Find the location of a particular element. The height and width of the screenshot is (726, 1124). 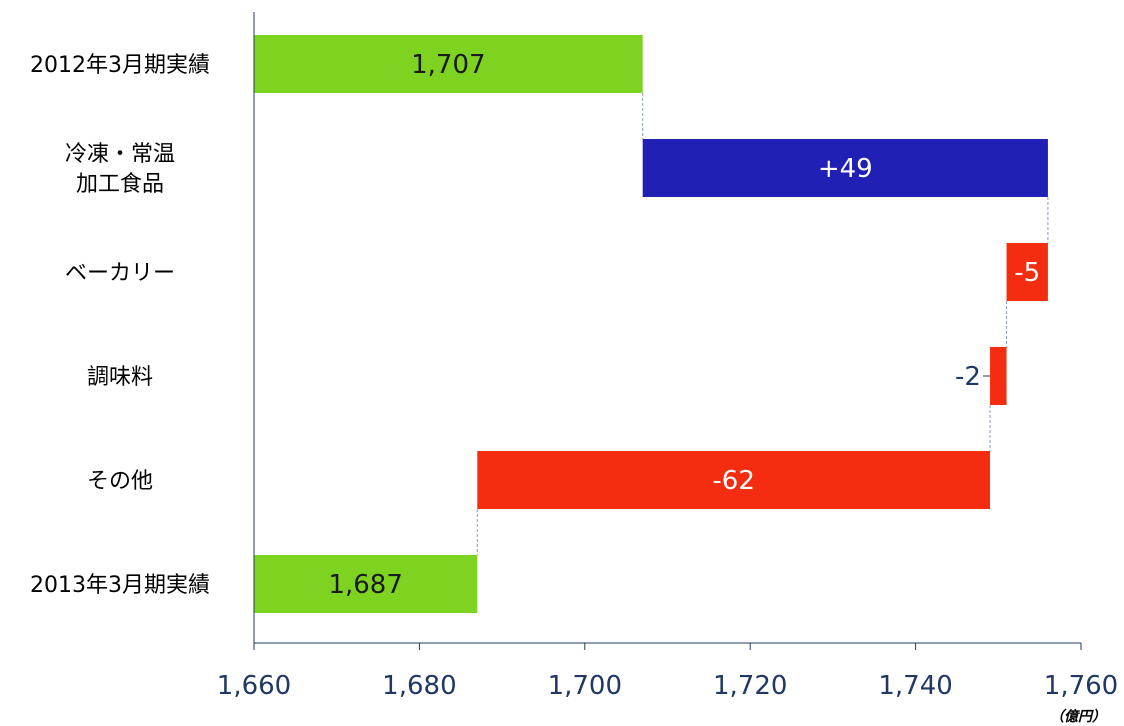

category-label-0: 2012年3月期実績 is located at coordinates (120, 65).